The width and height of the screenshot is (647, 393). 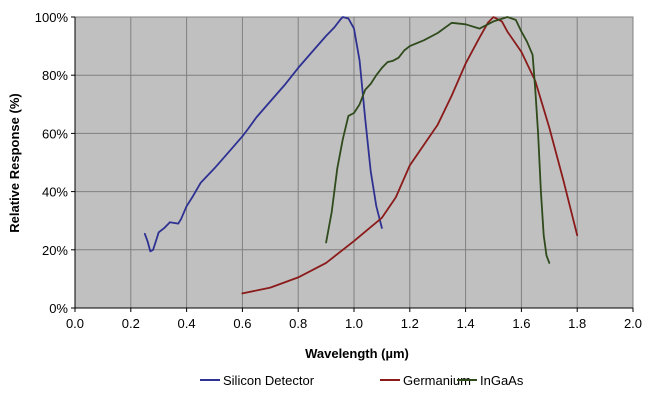 What do you see at coordinates (410, 323) in the screenshot?
I see `x-tick-label: 1.2` at bounding box center [410, 323].